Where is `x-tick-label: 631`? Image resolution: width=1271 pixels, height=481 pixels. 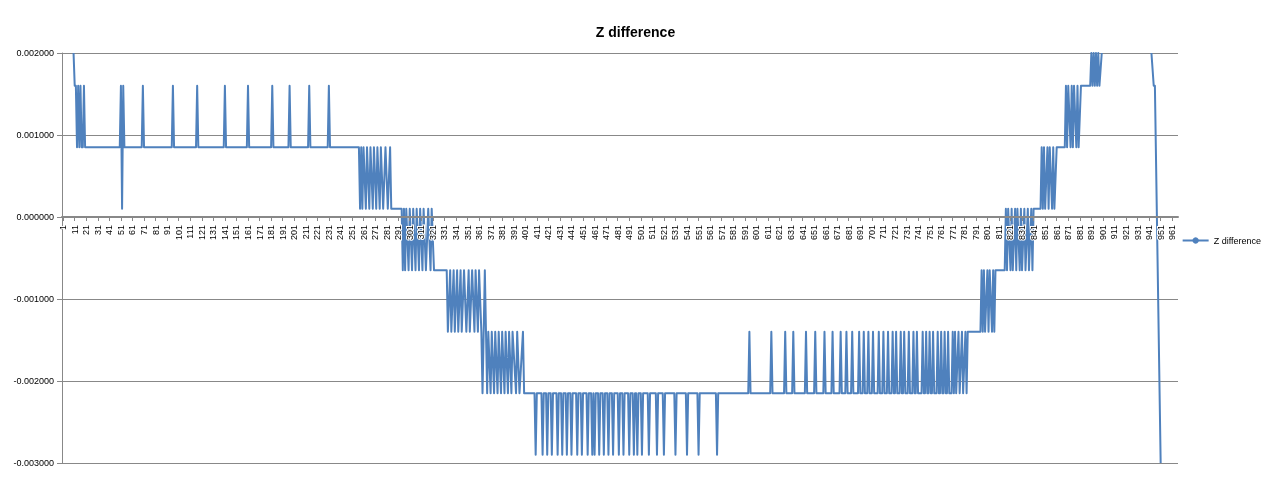 x-tick-label: 631 is located at coordinates (790, 233).